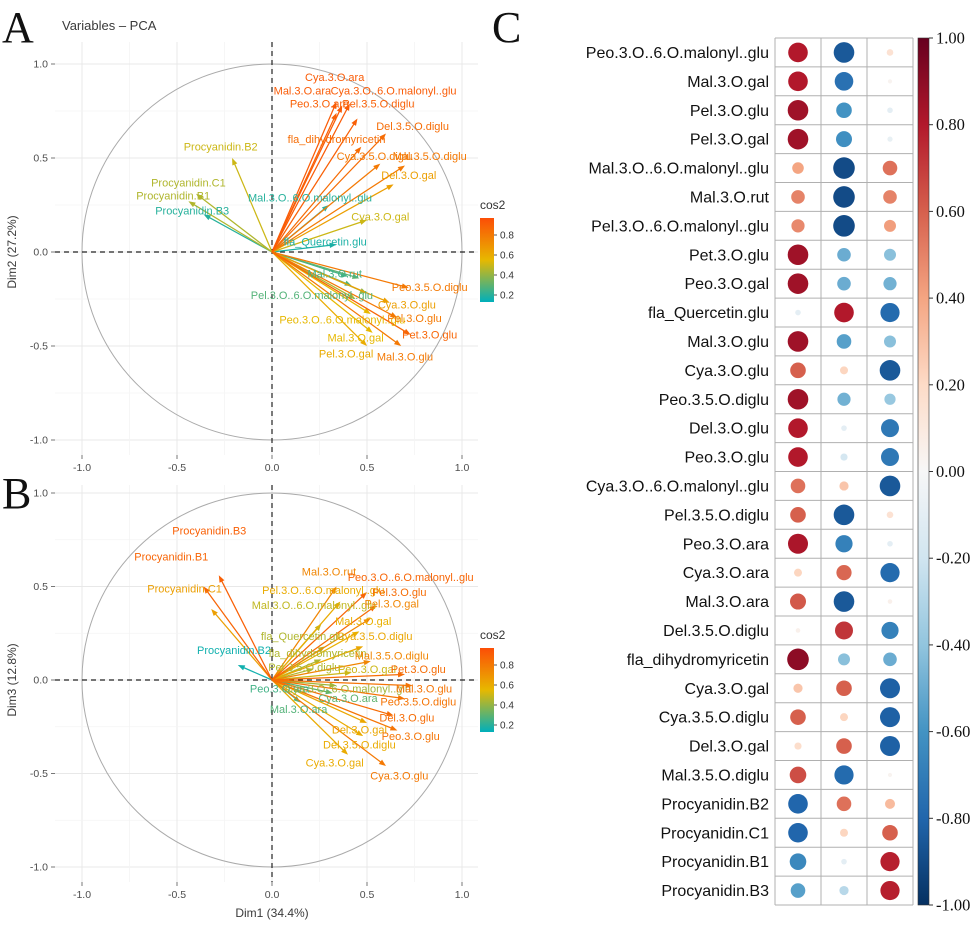 The width and height of the screenshot is (976, 935). What do you see at coordinates (375, 157) in the screenshot?
I see `pca-arrow-label: Cya.3.5.O.diglu` at bounding box center [375, 157].